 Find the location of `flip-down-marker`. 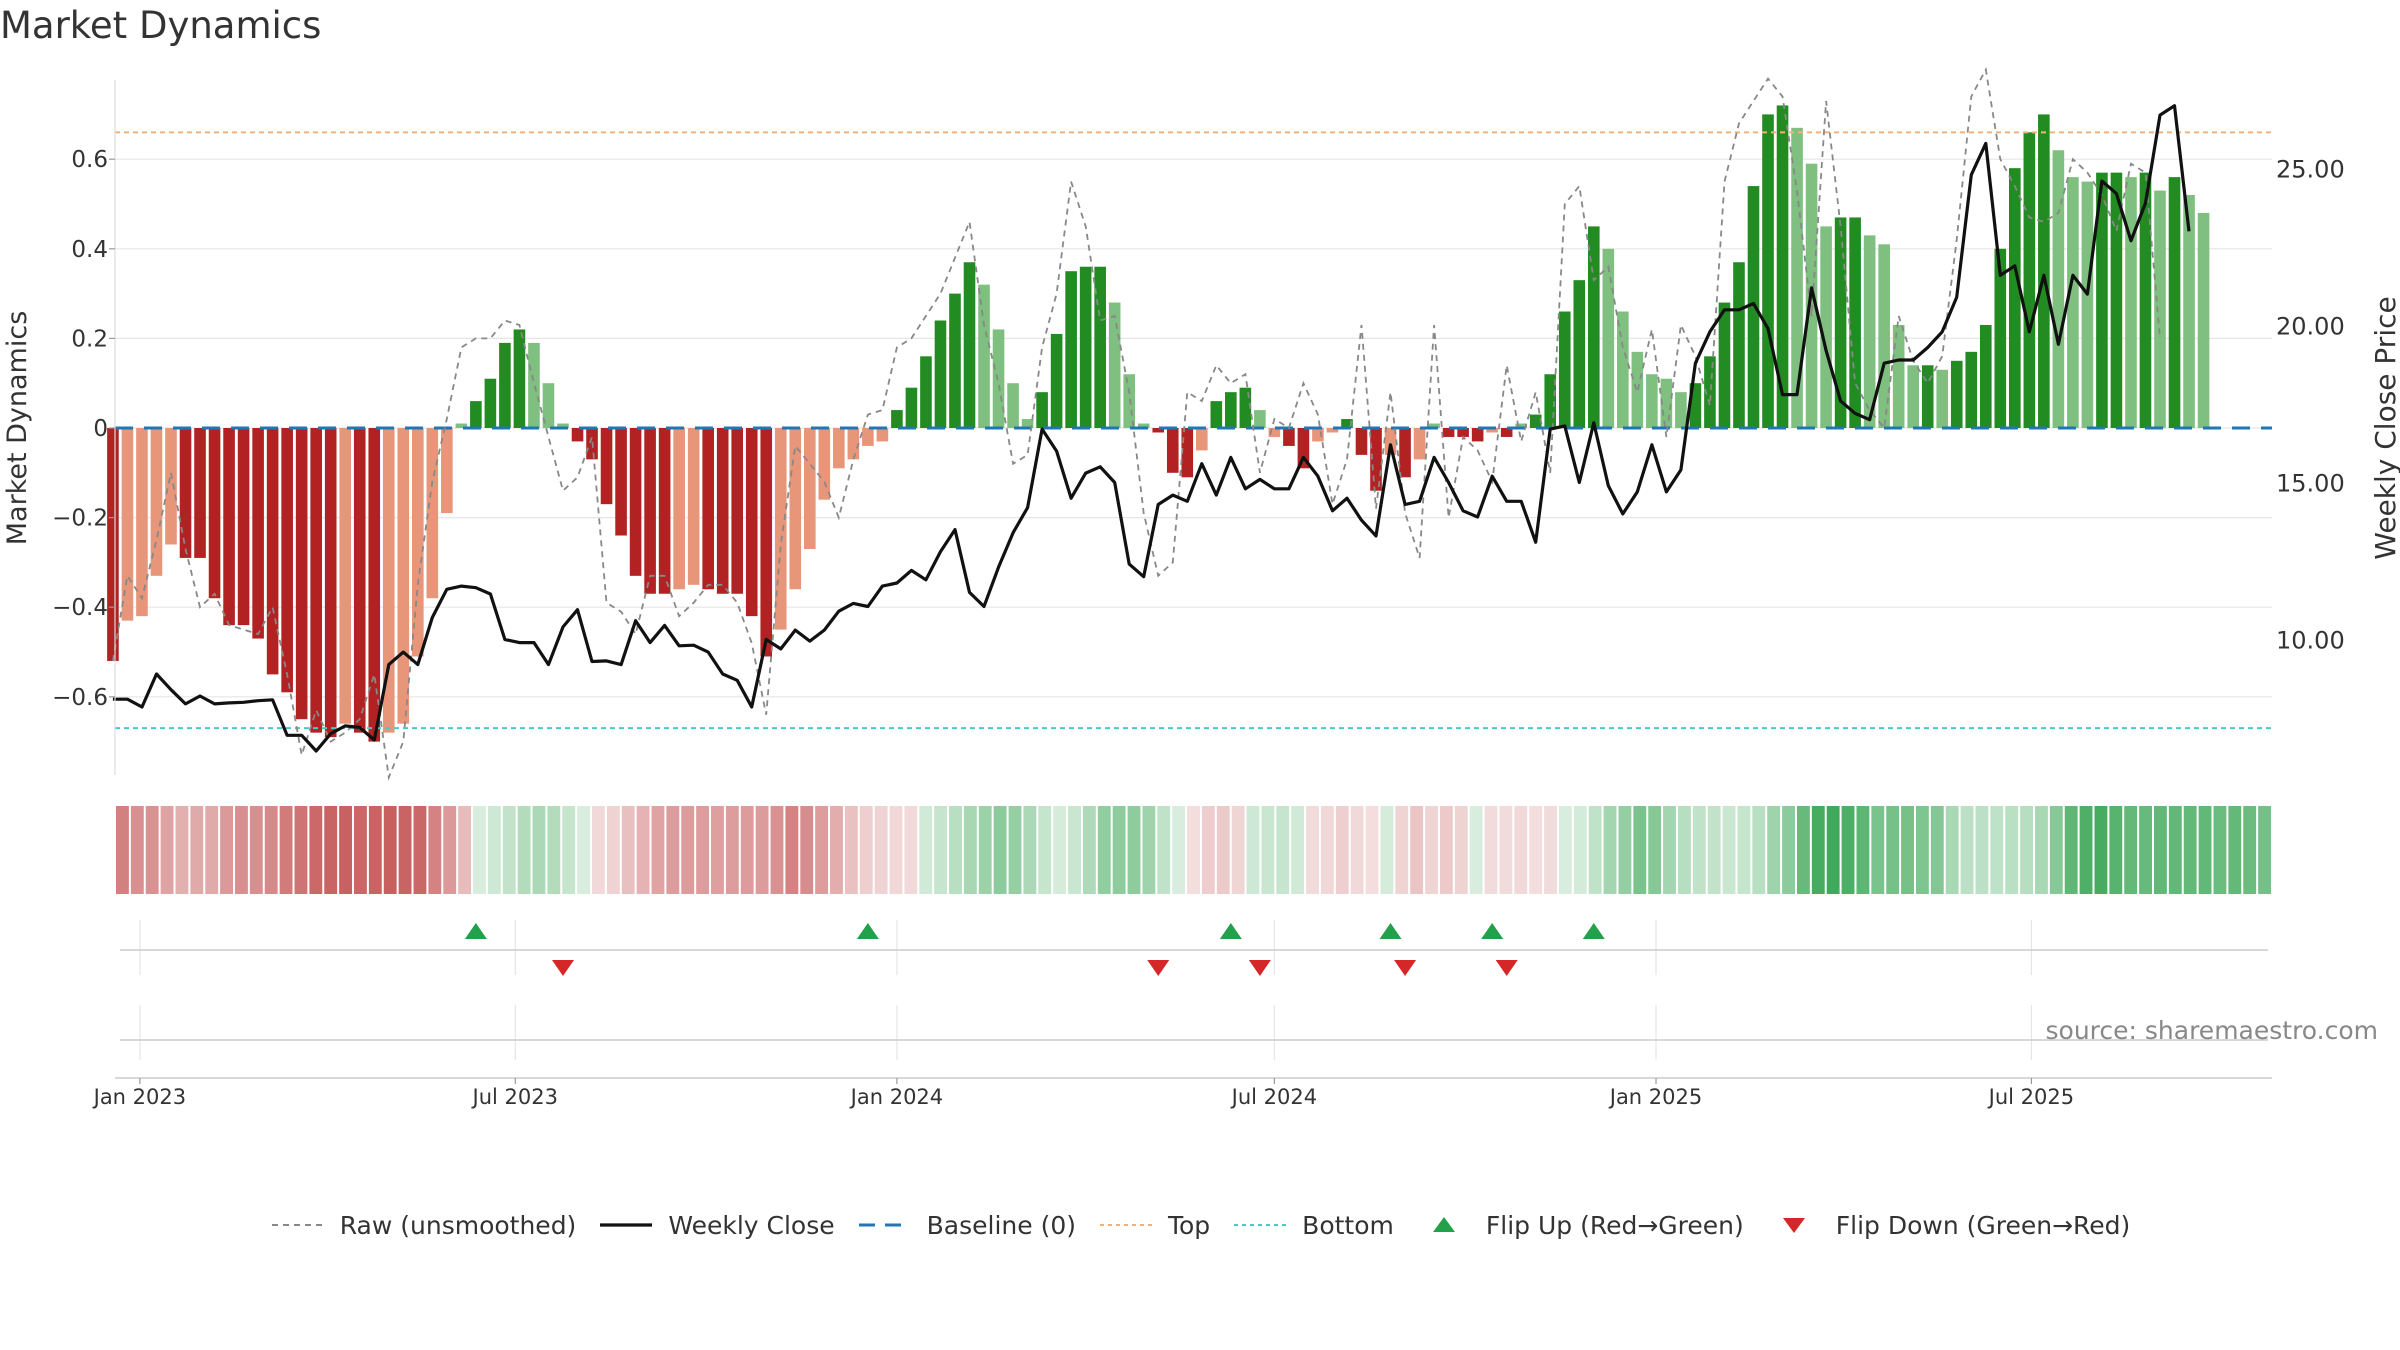

flip-down-marker is located at coordinates (1506, 968).